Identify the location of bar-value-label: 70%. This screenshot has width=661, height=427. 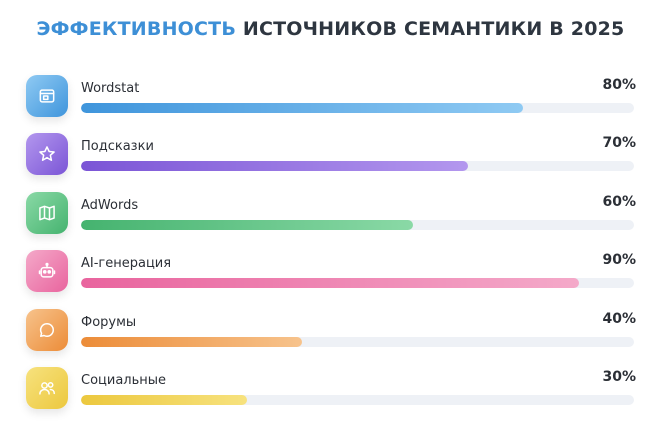
(619, 143).